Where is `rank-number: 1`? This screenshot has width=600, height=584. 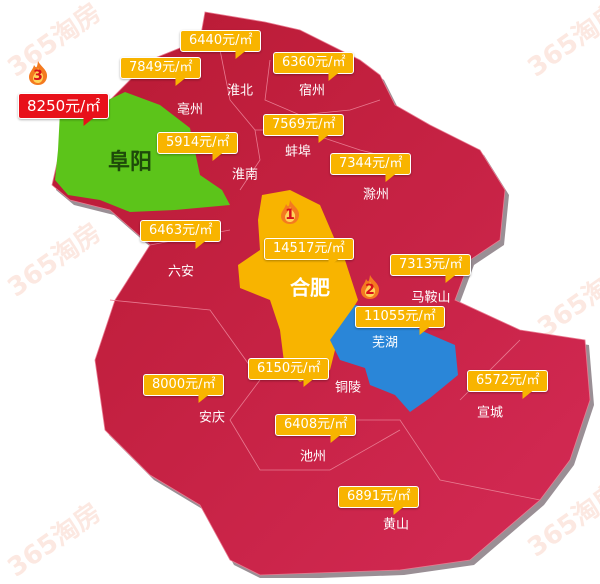
rank-number: 1 is located at coordinates (290, 215).